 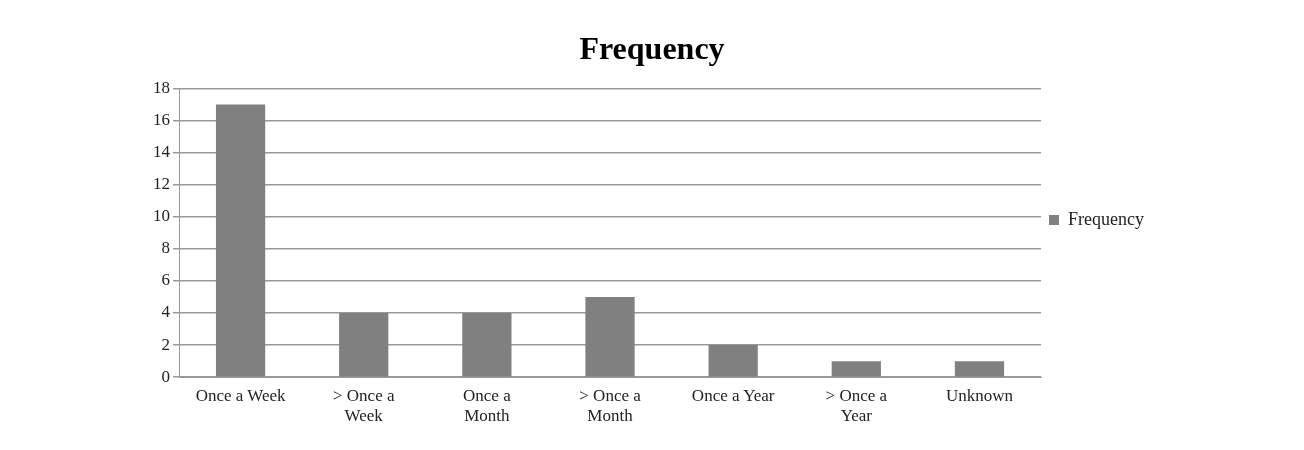 I want to click on y-tick-label: 6, so click(x=165, y=280).